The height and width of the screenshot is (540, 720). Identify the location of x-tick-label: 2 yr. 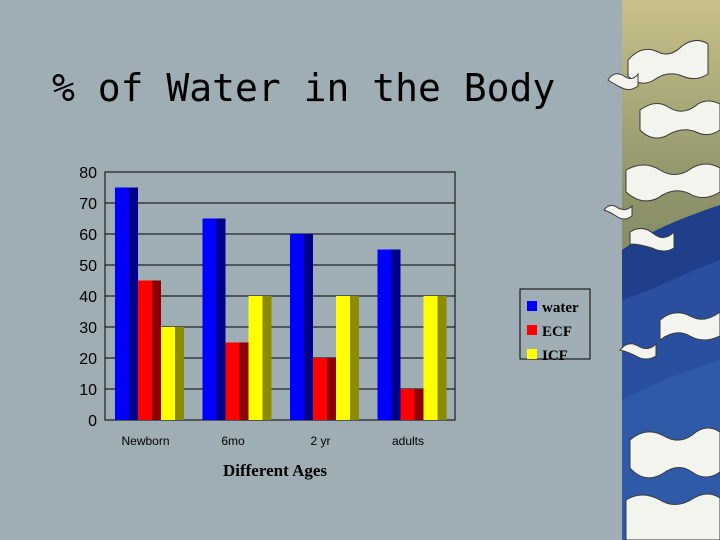
(320, 441).